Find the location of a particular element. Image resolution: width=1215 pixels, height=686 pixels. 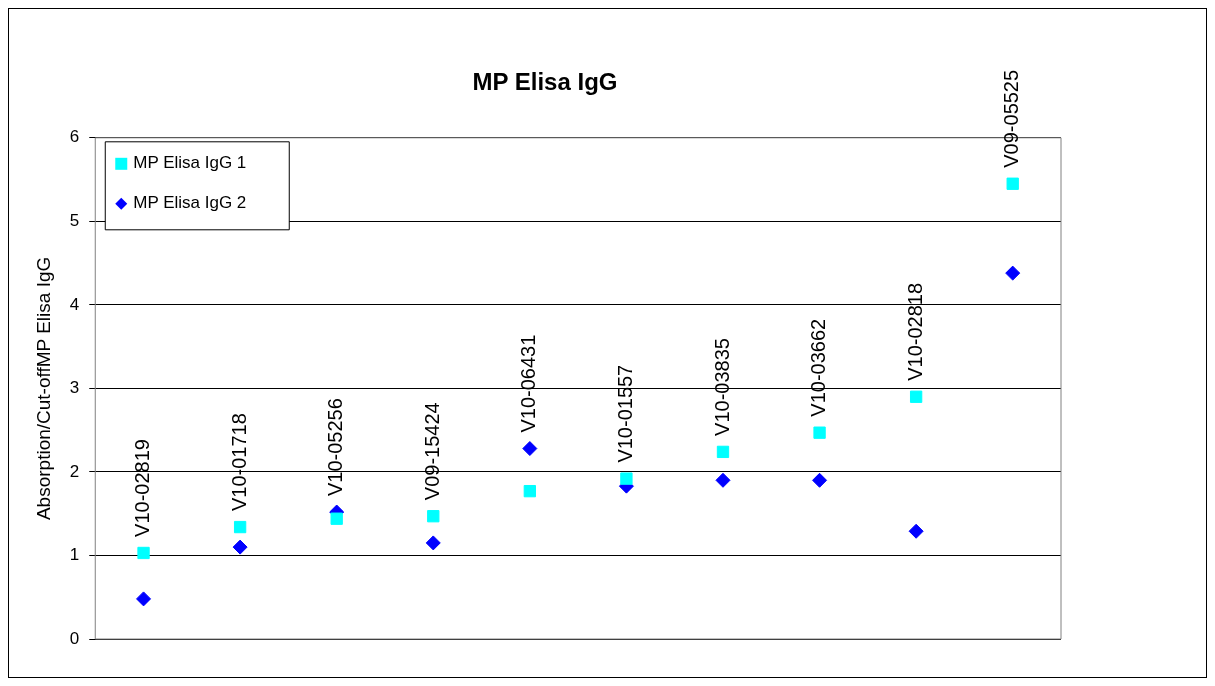

y-tick-label: 3 is located at coordinates (74, 388).